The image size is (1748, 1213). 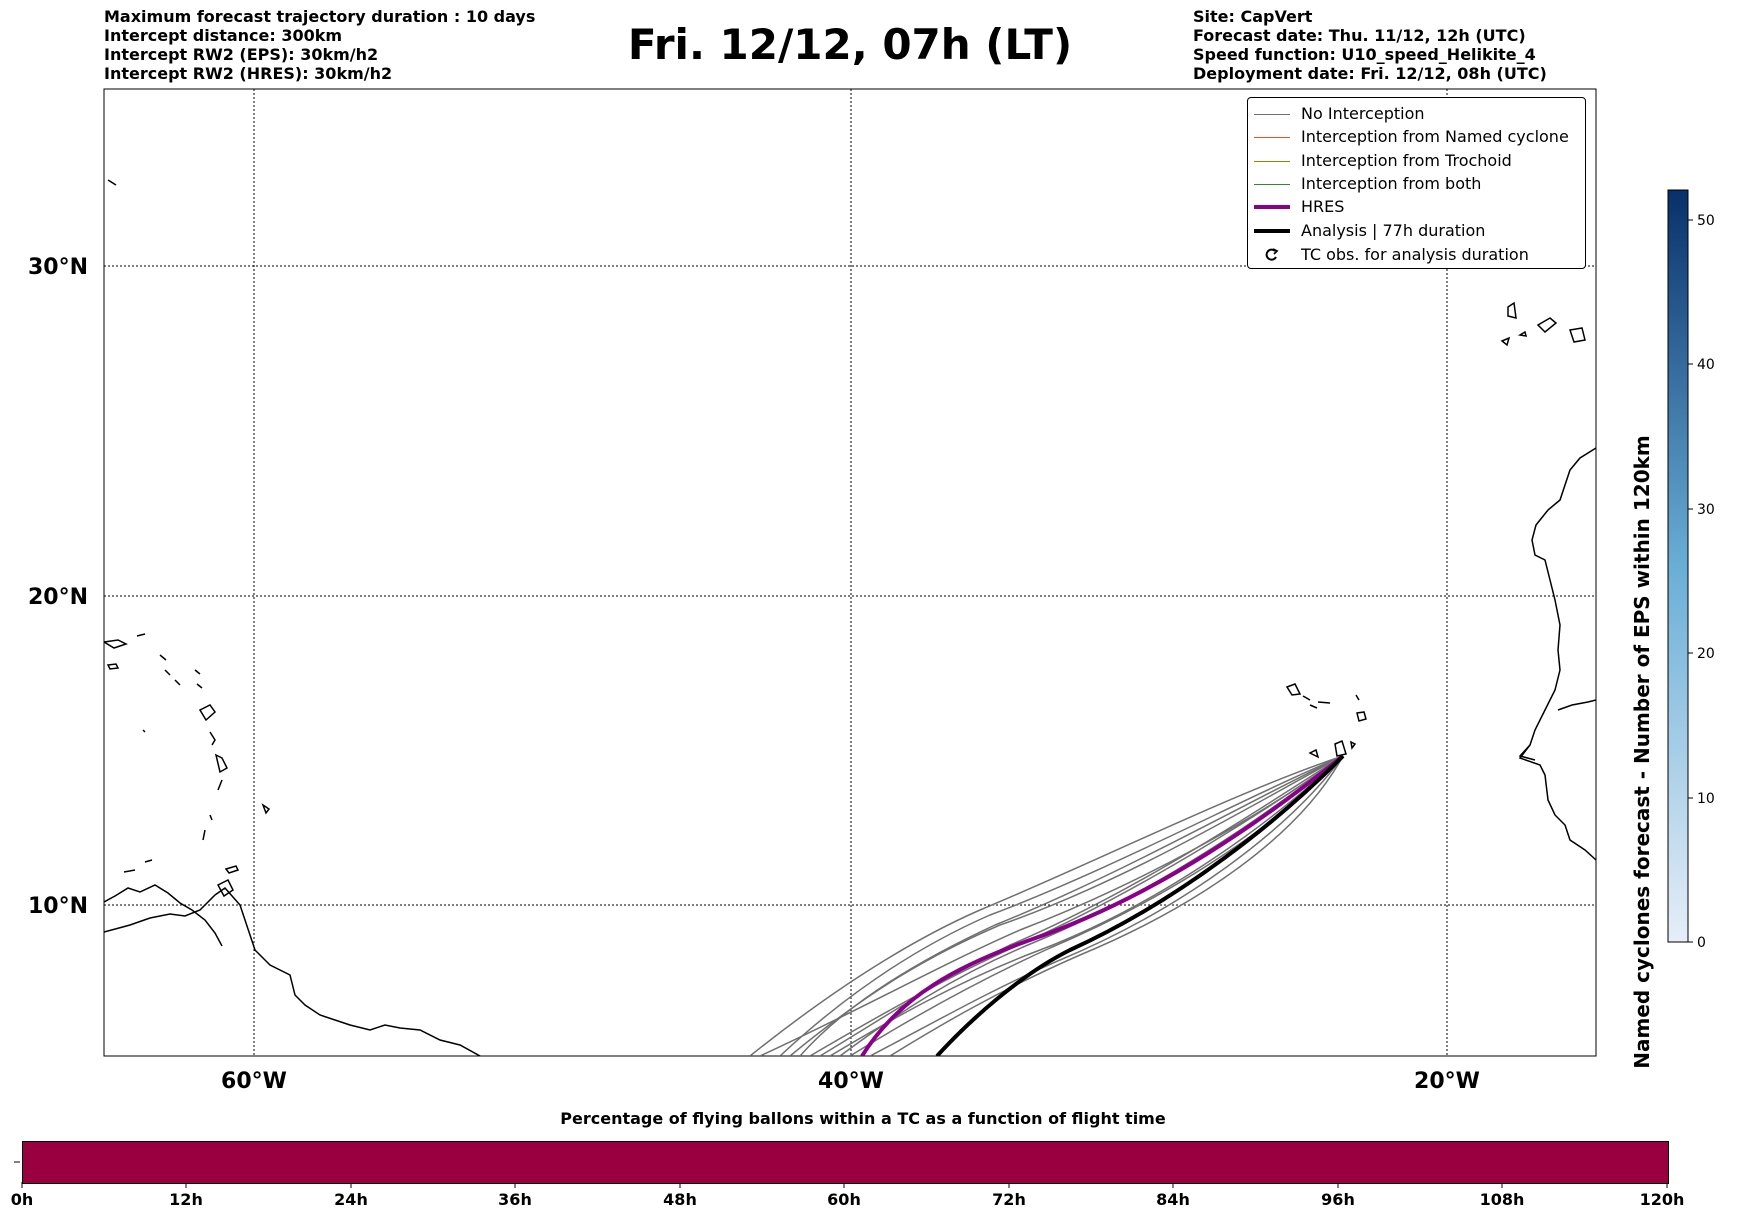 I want to click on coast-dominica, so click(x=212, y=738).